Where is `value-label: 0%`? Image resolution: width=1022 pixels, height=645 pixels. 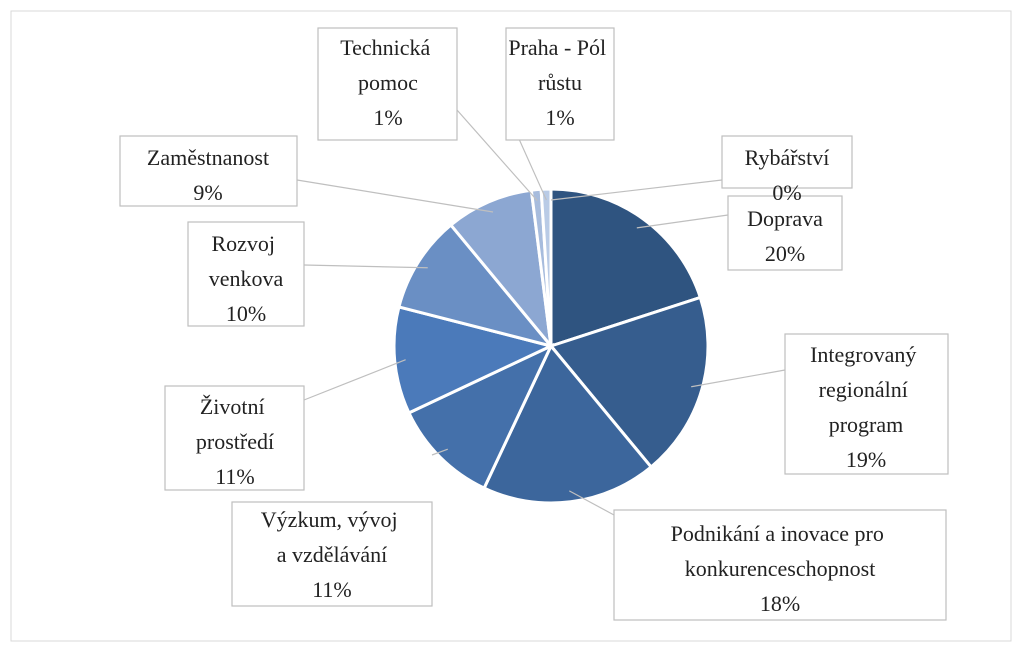
value-label: 0% is located at coordinates (786, 192).